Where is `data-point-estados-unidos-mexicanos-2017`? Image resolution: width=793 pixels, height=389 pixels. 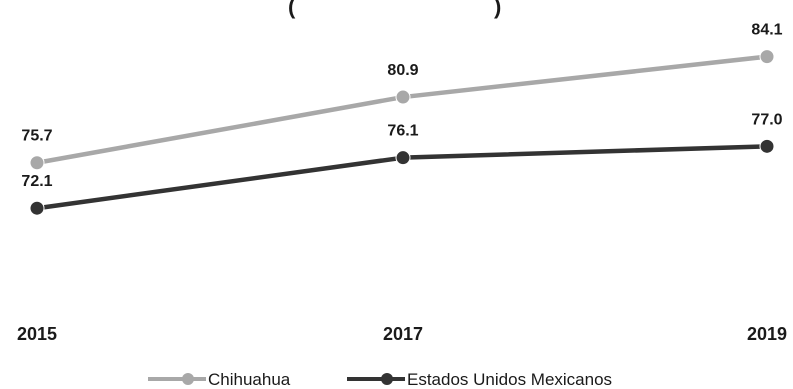
data-point-estados-unidos-mexicanos-2017 is located at coordinates (403, 158).